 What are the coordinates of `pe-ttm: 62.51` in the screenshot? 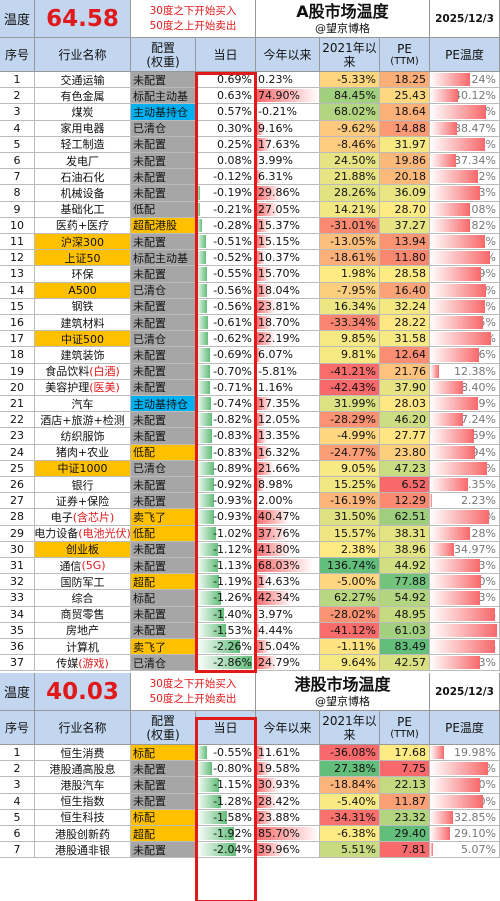 It's located at (405, 517).